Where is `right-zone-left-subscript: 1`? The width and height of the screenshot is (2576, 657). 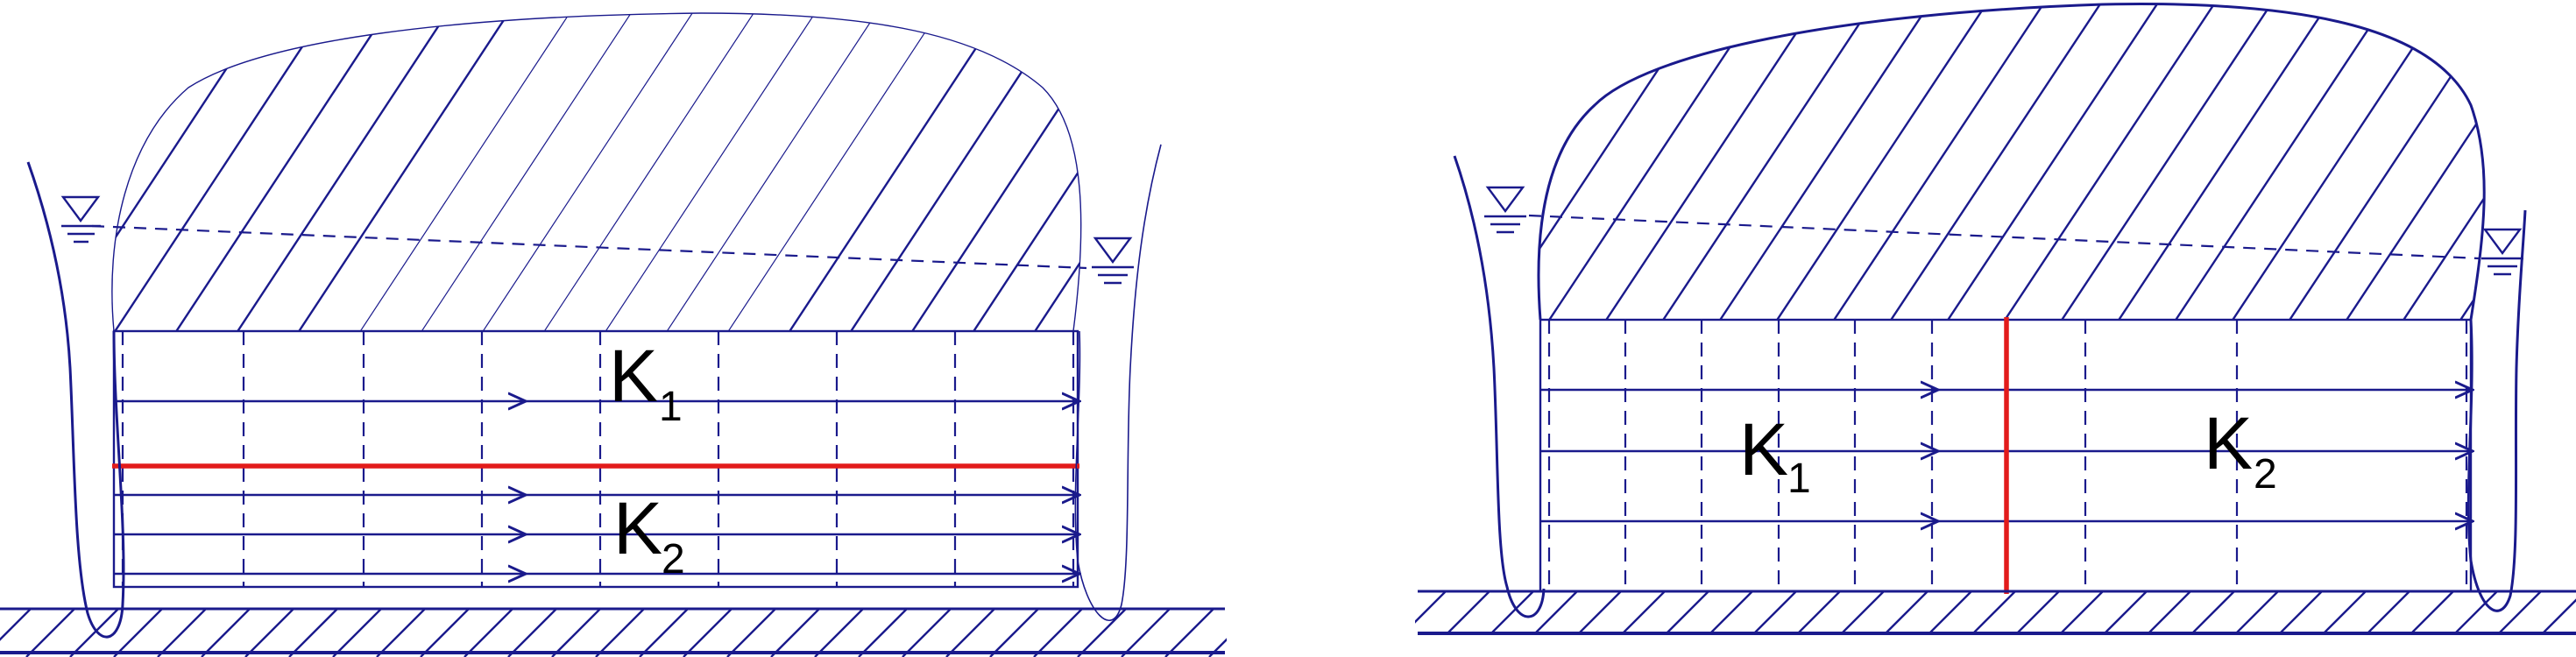 right-zone-left-subscript: 1 is located at coordinates (1799, 479).